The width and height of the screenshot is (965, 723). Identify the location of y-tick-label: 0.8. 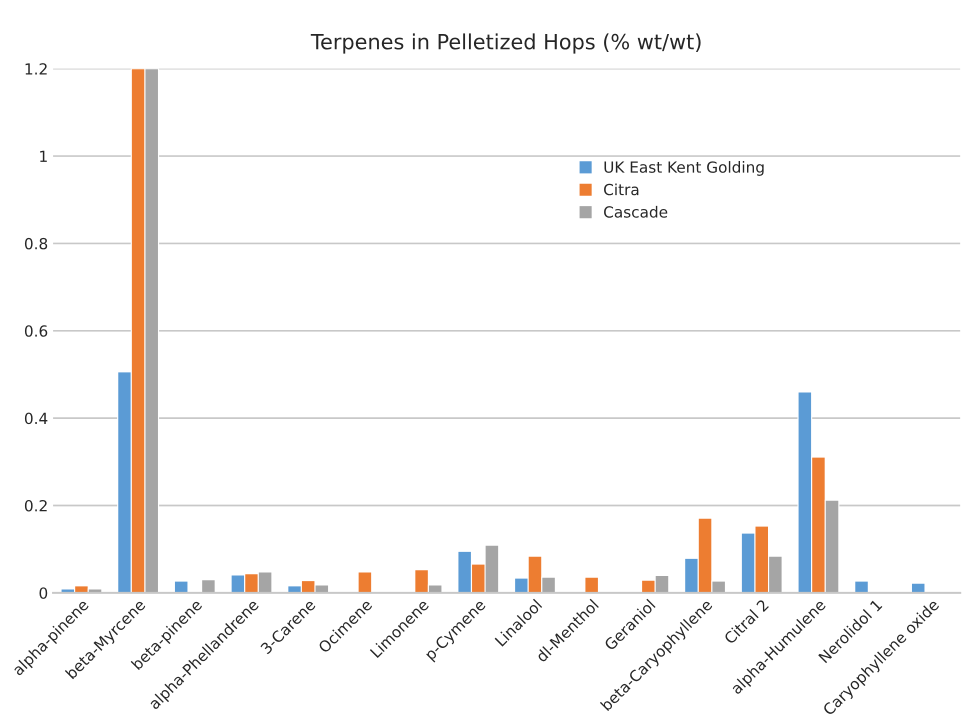
(36, 244).